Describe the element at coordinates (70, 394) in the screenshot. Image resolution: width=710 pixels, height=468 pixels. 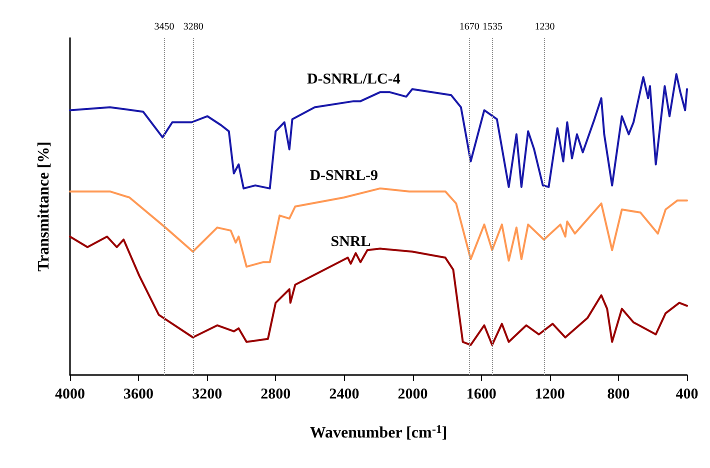
I see `x-tick-label: 4000` at that location.